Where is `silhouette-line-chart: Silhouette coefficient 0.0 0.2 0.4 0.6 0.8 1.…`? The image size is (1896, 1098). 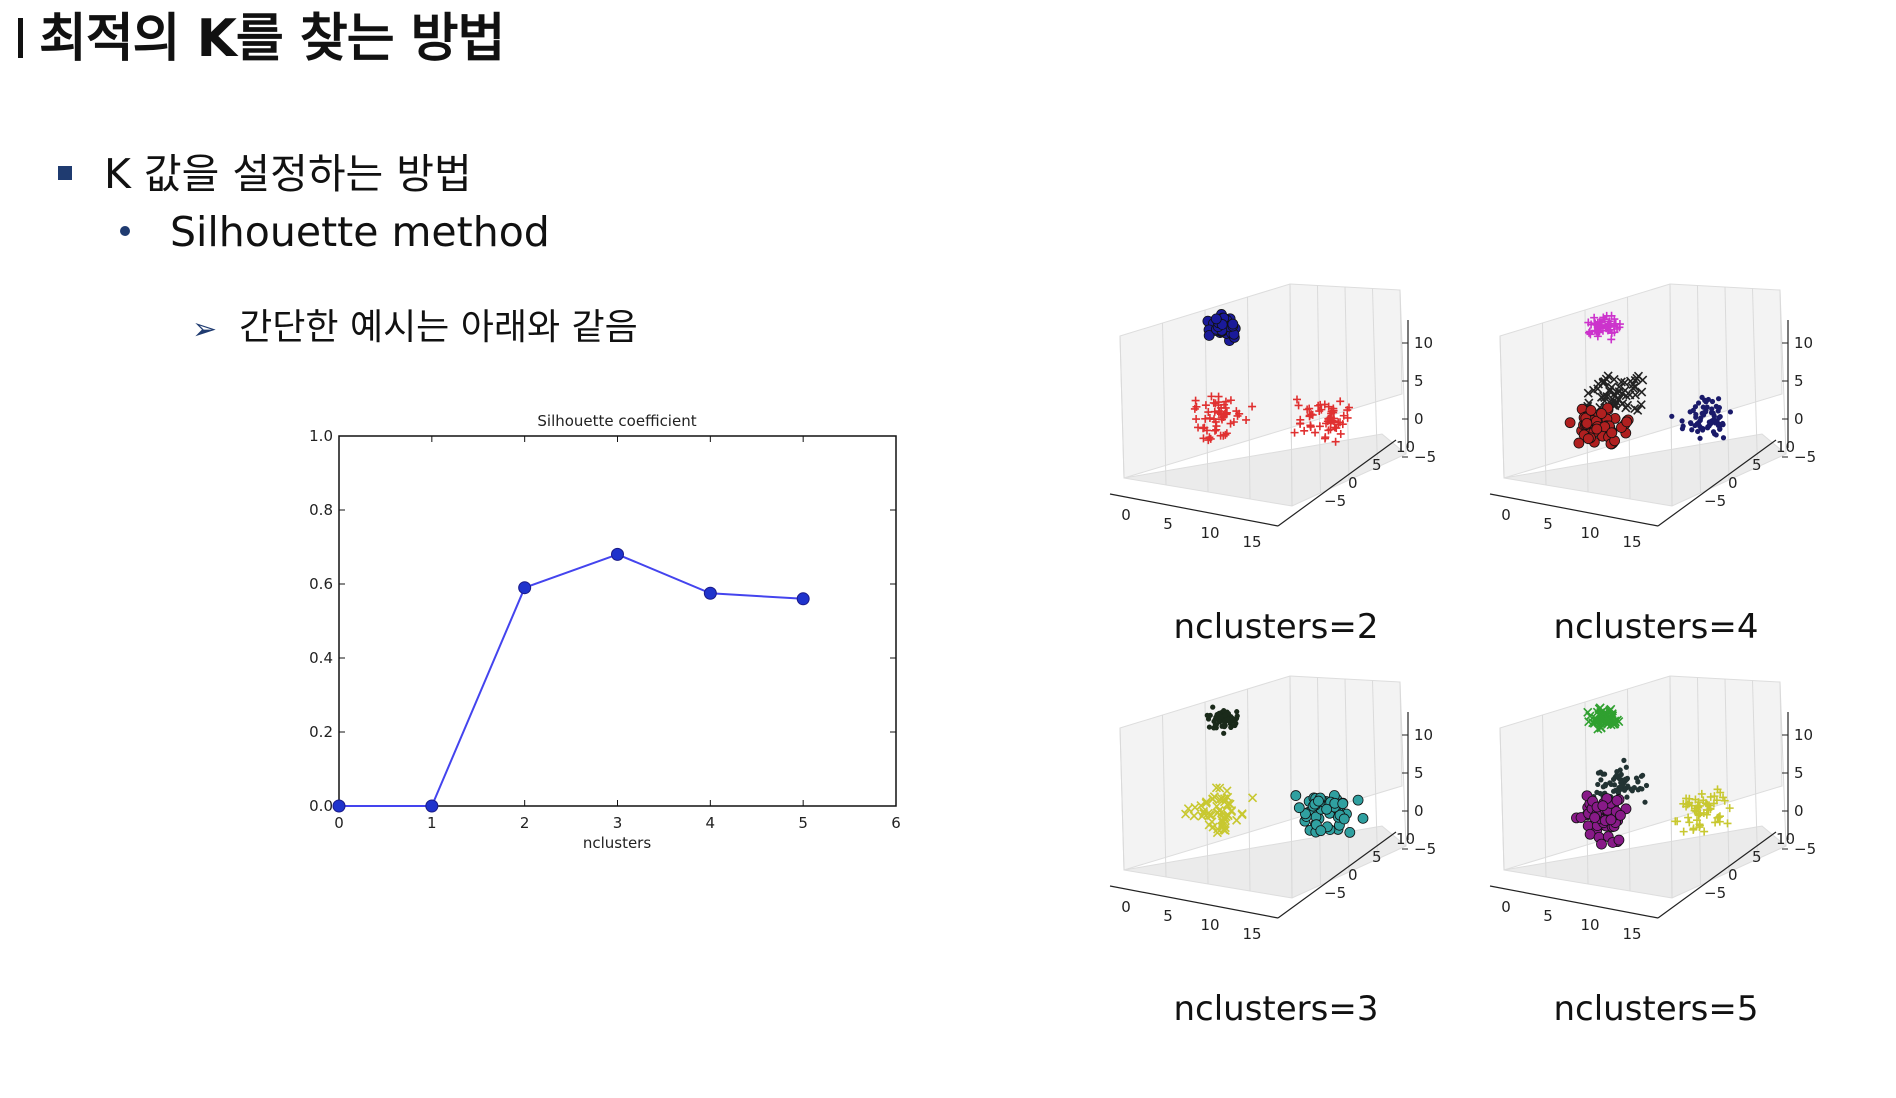 silhouette-line-chart: Silhouette coefficient 0.0 0.2 0.4 0.6 0.8 1.… is located at coordinates (605, 632).